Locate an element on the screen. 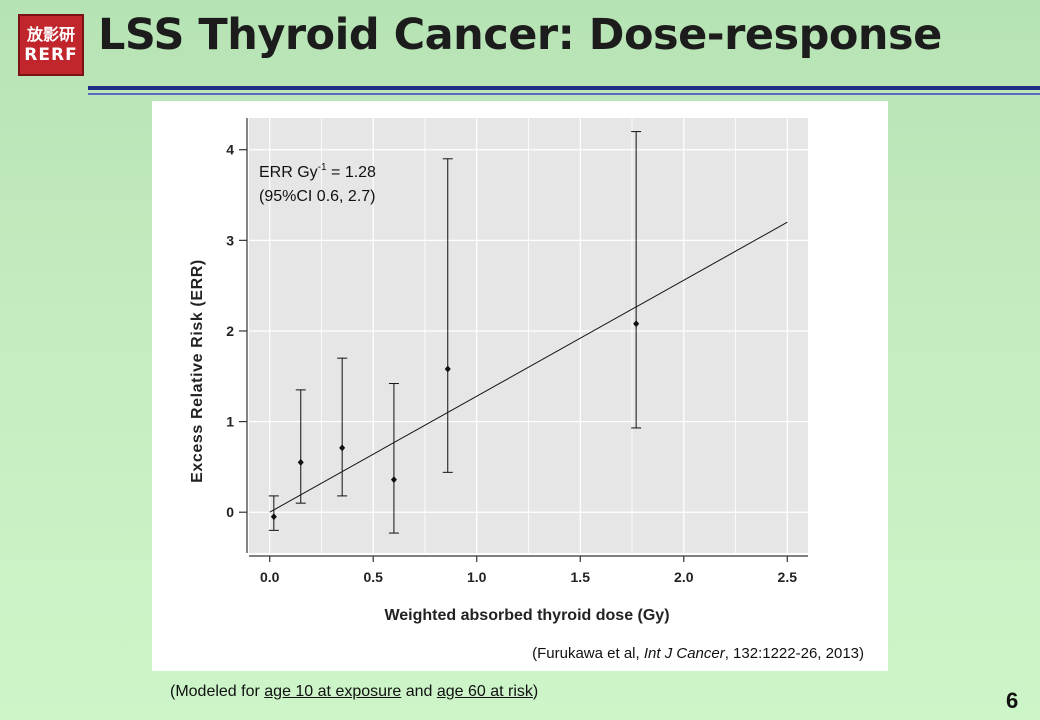  x-tick-label: 0.5 is located at coordinates (373, 577).